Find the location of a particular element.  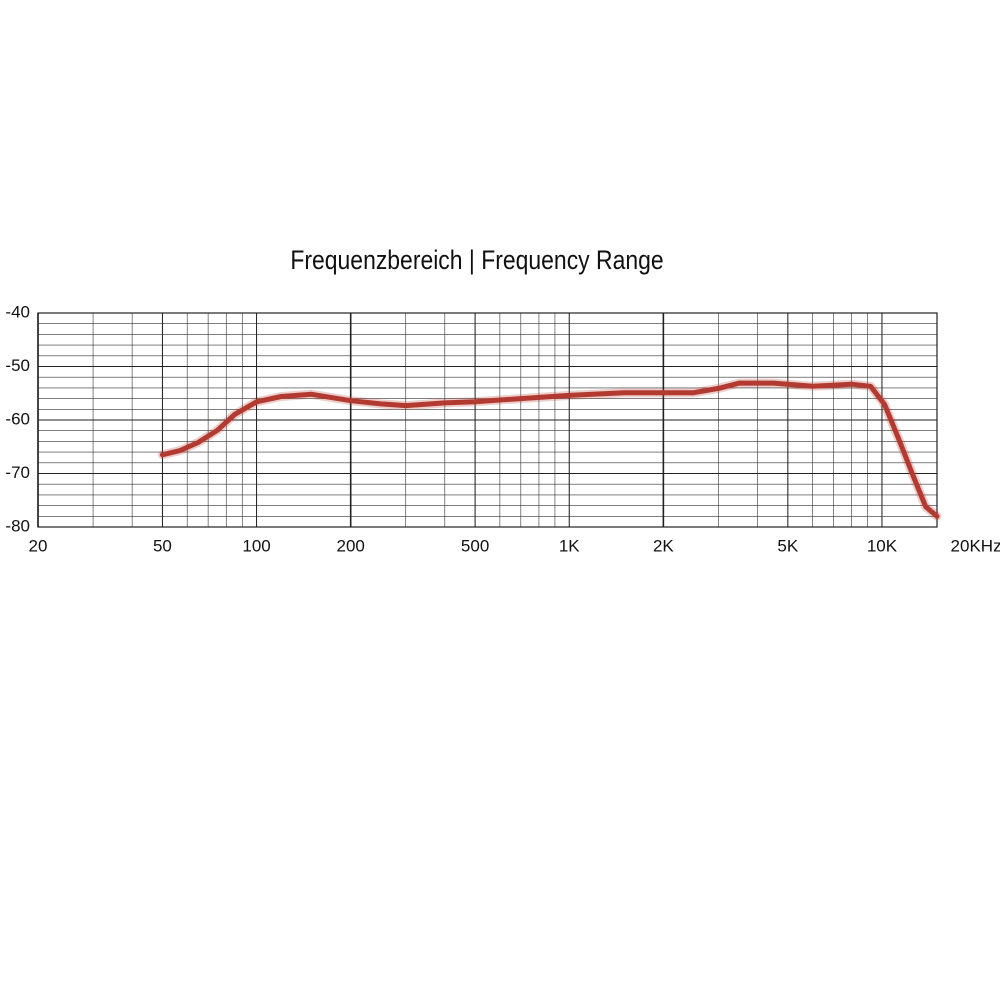

x-tick-label: 200 is located at coordinates (351, 545).